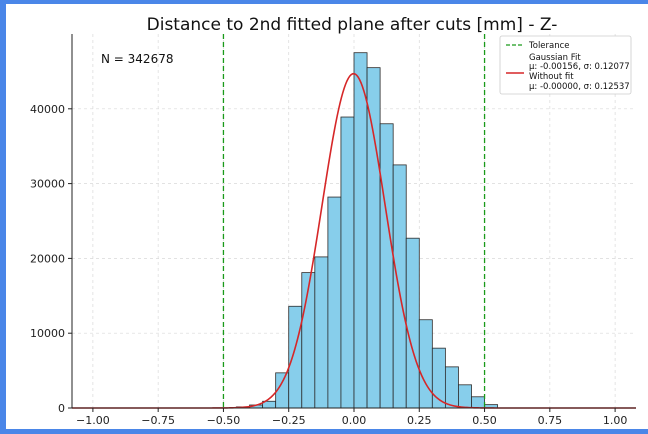 The width and height of the screenshot is (648, 434). I want to click on x-tick-label: 0.75, so click(550, 420).